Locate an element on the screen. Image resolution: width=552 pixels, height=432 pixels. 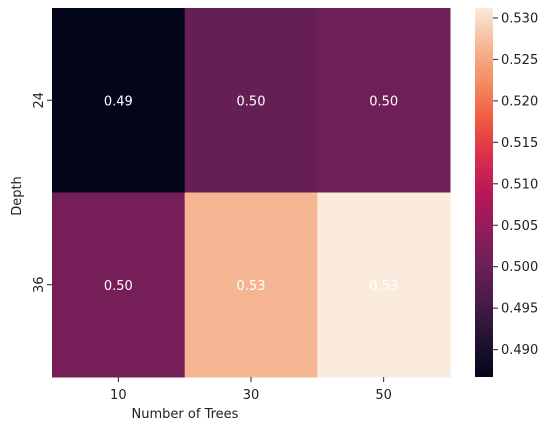
colorbar-gradient is located at coordinates (484, 192).